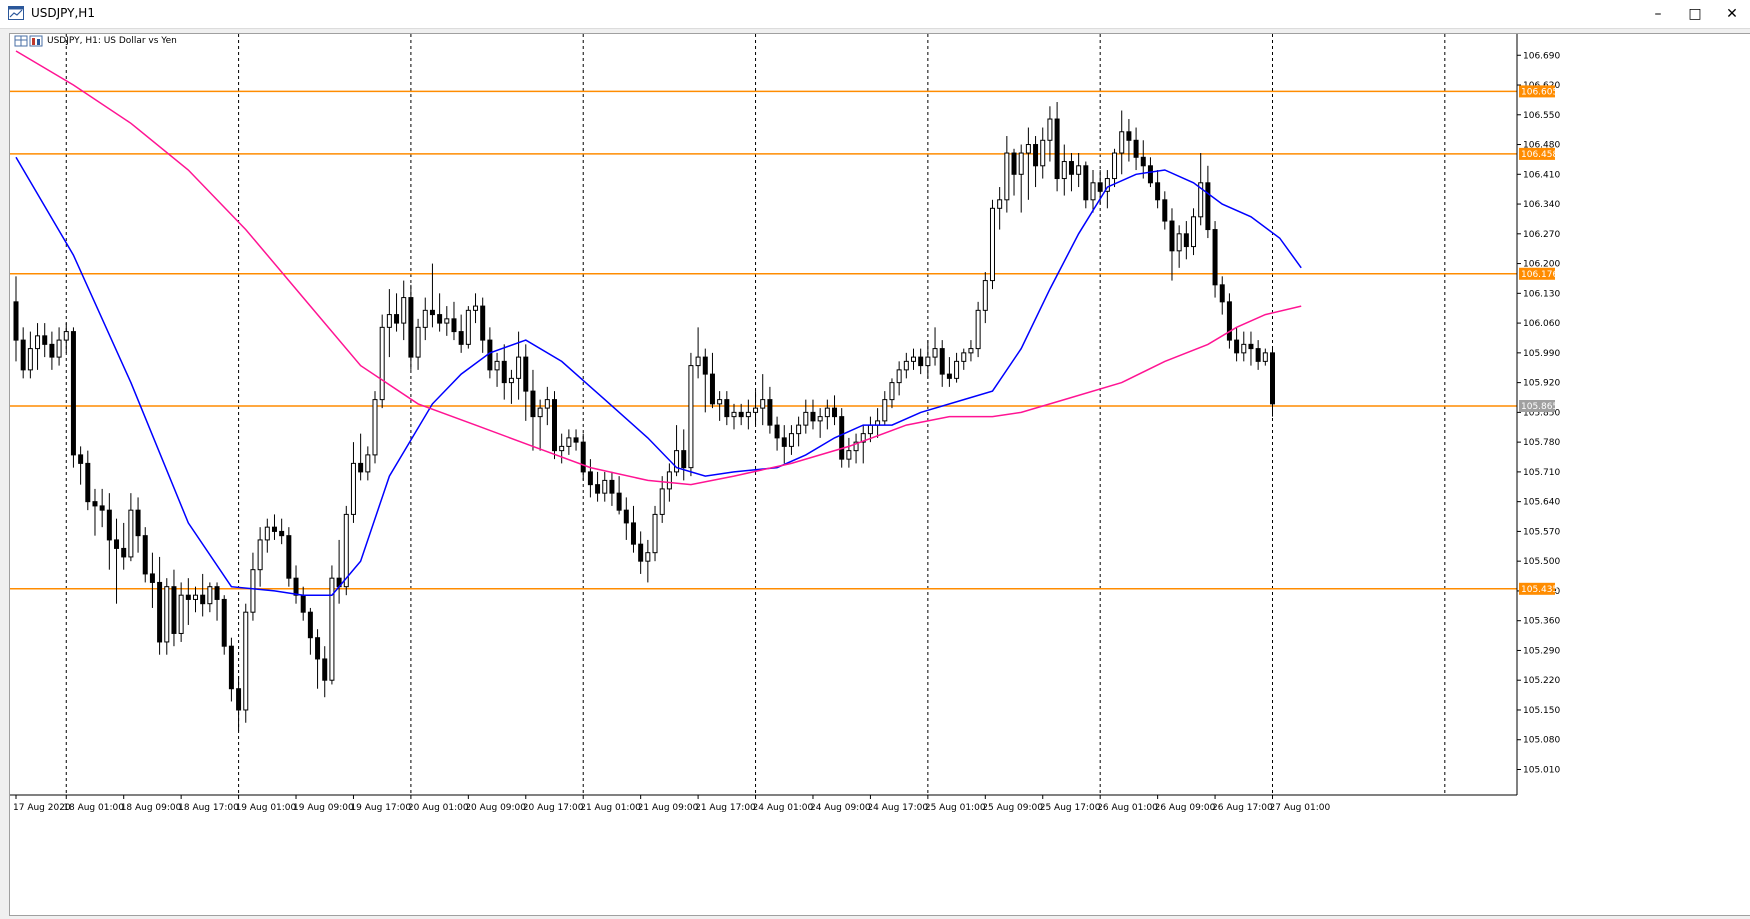 The height and width of the screenshot is (919, 1750). I want to click on price-tick-label: 105.640, so click(1541, 503).